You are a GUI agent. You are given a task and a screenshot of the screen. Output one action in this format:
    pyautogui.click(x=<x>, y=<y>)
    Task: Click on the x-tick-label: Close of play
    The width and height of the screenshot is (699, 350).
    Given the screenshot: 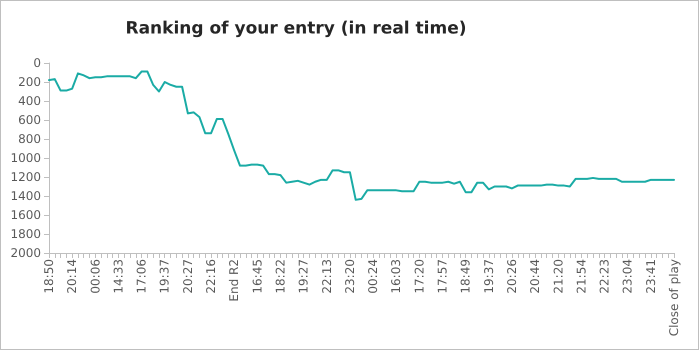 What is the action you would take?
    pyautogui.click(x=674, y=297)
    